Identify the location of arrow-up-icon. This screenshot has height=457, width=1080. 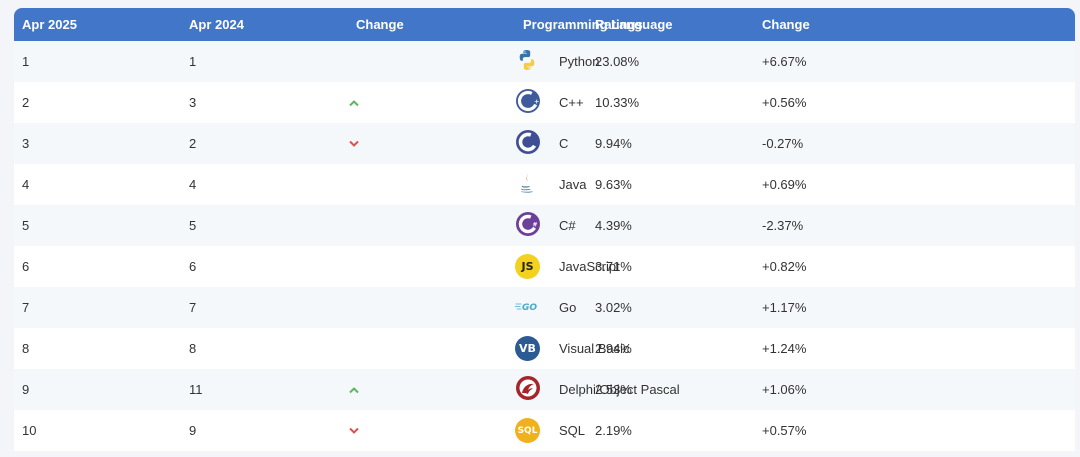
(354, 389).